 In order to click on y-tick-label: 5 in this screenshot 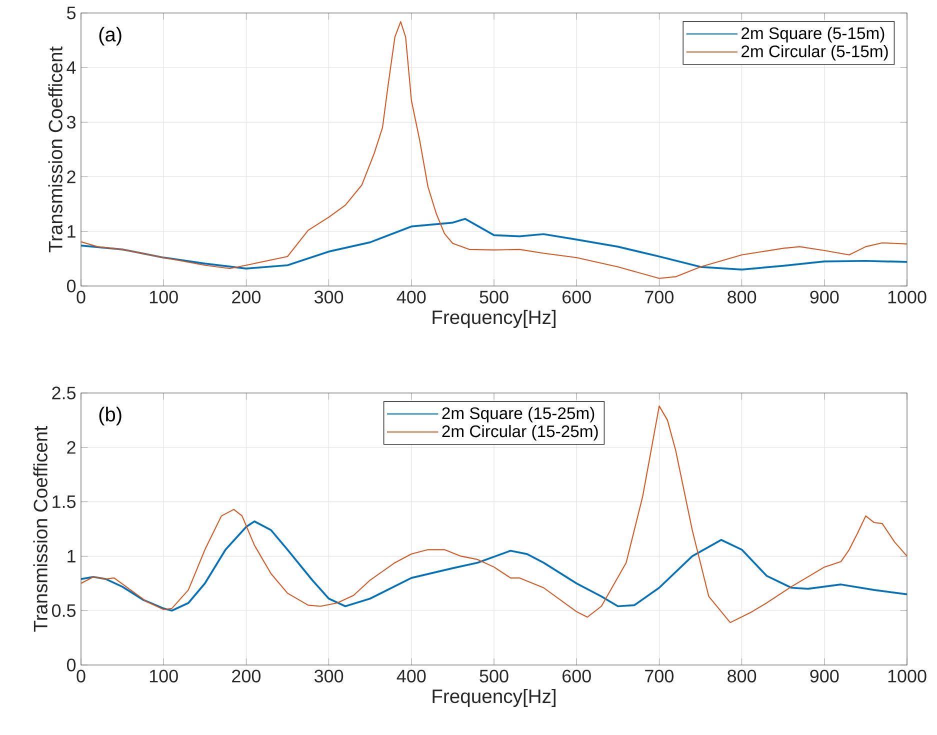, I will do `click(71, 13)`.